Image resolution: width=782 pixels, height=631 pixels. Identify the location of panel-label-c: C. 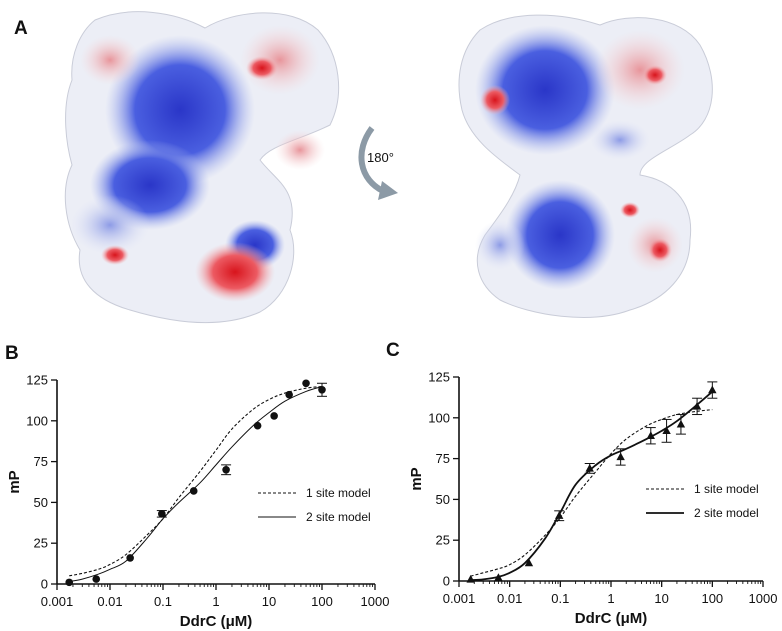
(393, 350).